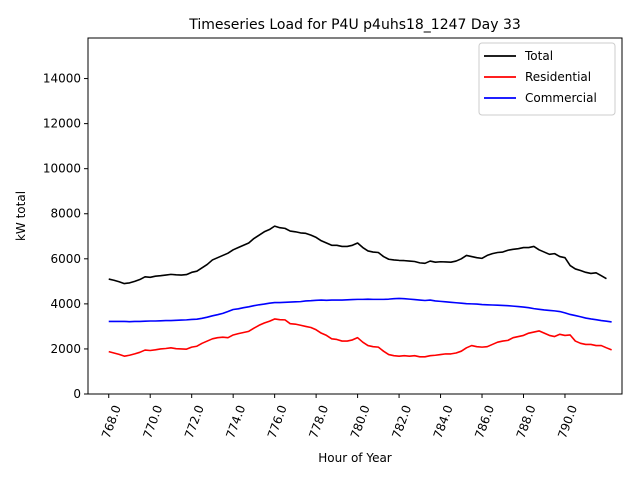 The image size is (640, 480). What do you see at coordinates (62, 79) in the screenshot?
I see `y-tick-label: 14000` at bounding box center [62, 79].